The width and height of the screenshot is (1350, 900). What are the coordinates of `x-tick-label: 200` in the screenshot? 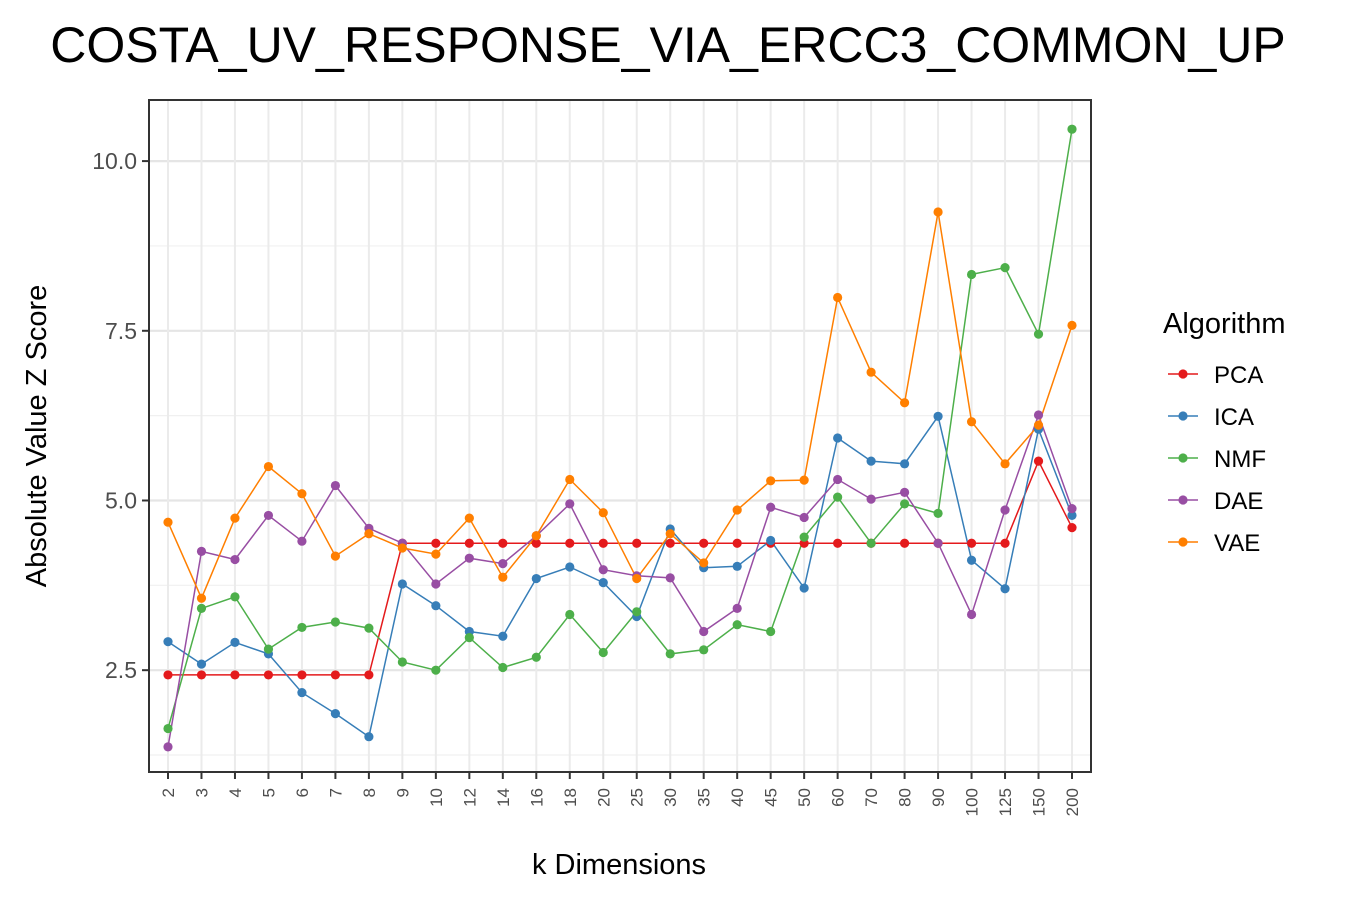 It's located at (1072, 802).